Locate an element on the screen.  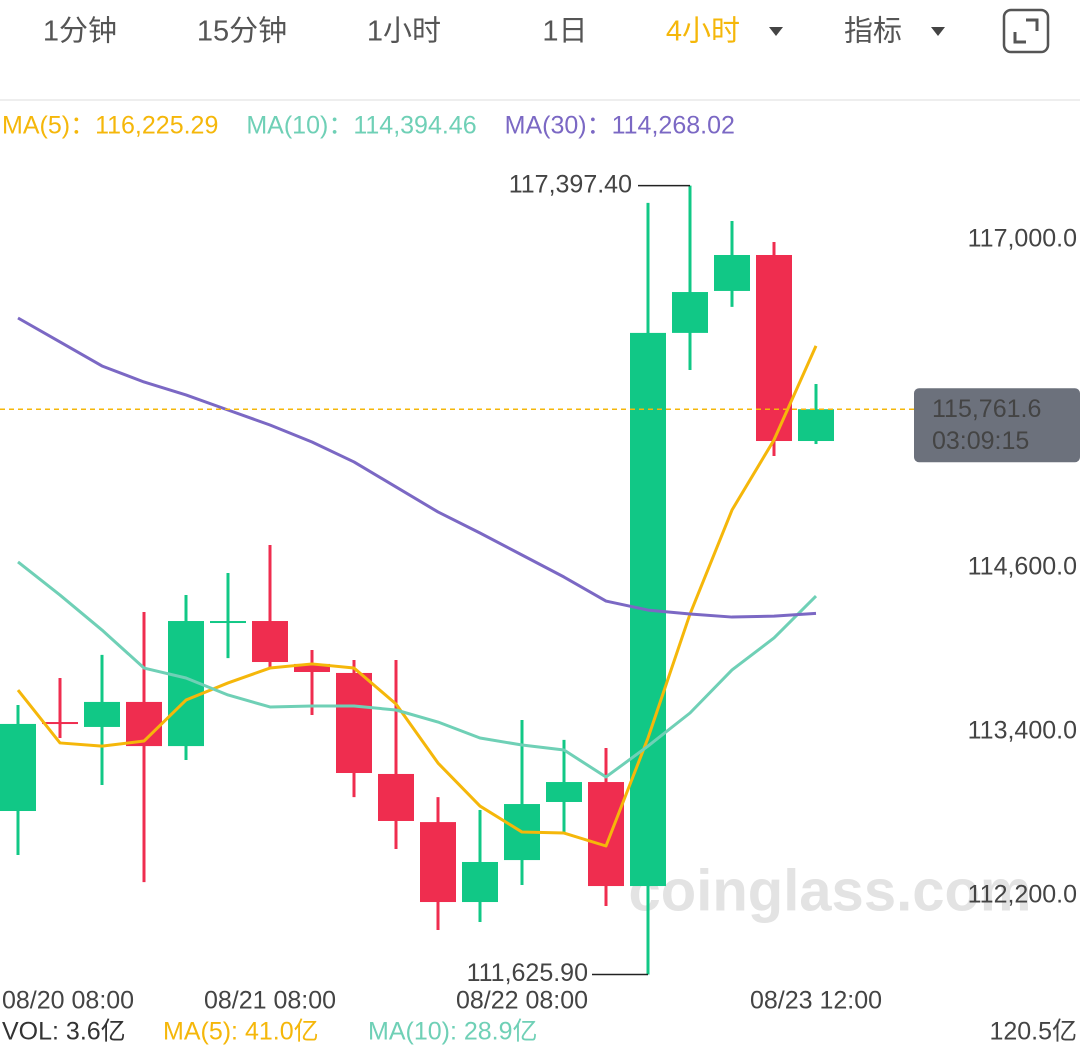
tab: 4小时 is located at coordinates (703, 31).